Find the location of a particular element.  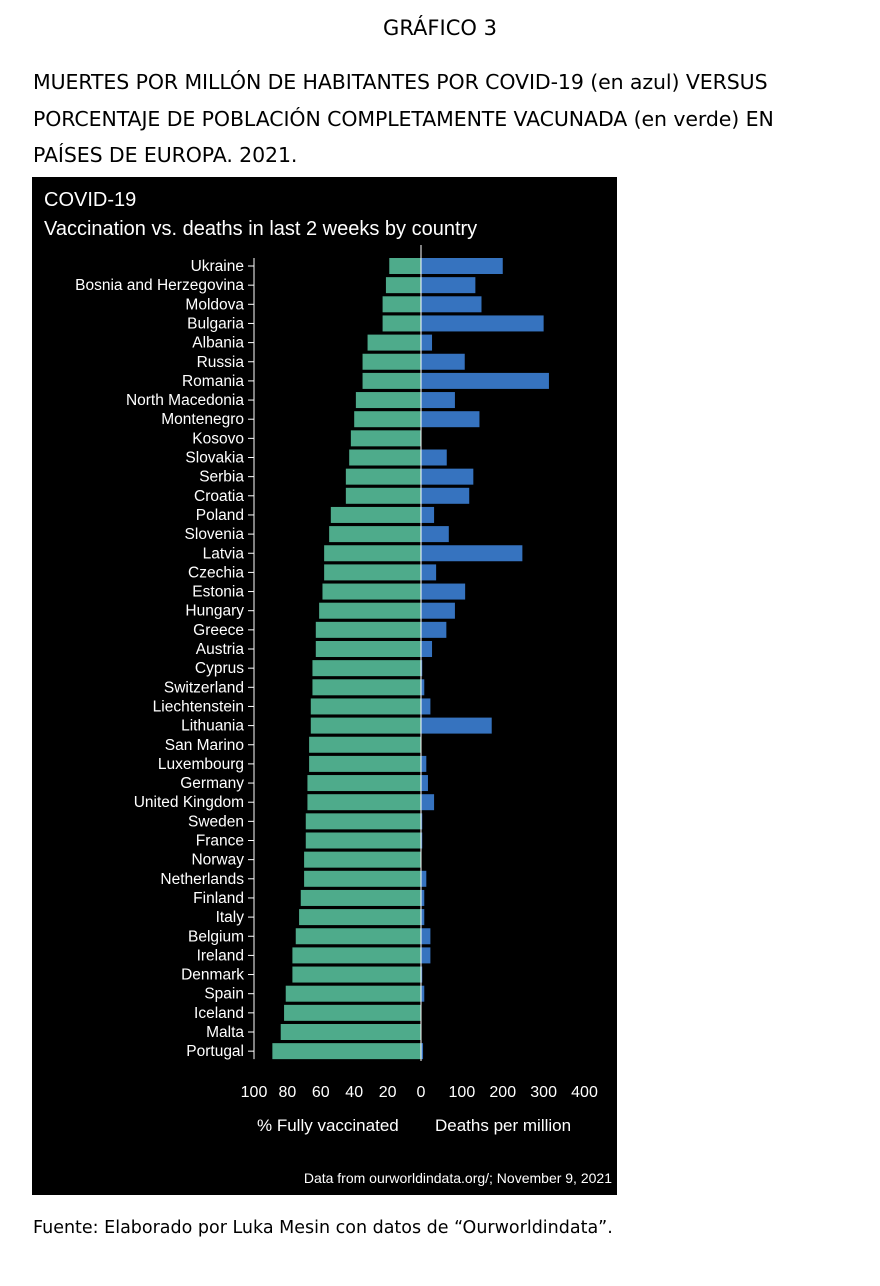

x-tick-label-right: 200 is located at coordinates (502, 1092).